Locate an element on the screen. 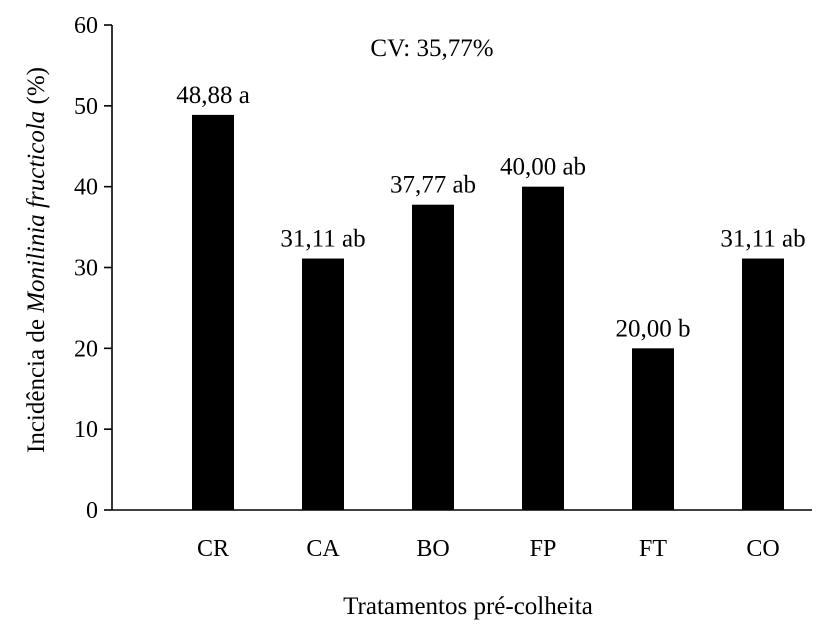 The image size is (830, 627). x-tick-labels: CR CA BO FP FT CO is located at coordinates (488, 549).